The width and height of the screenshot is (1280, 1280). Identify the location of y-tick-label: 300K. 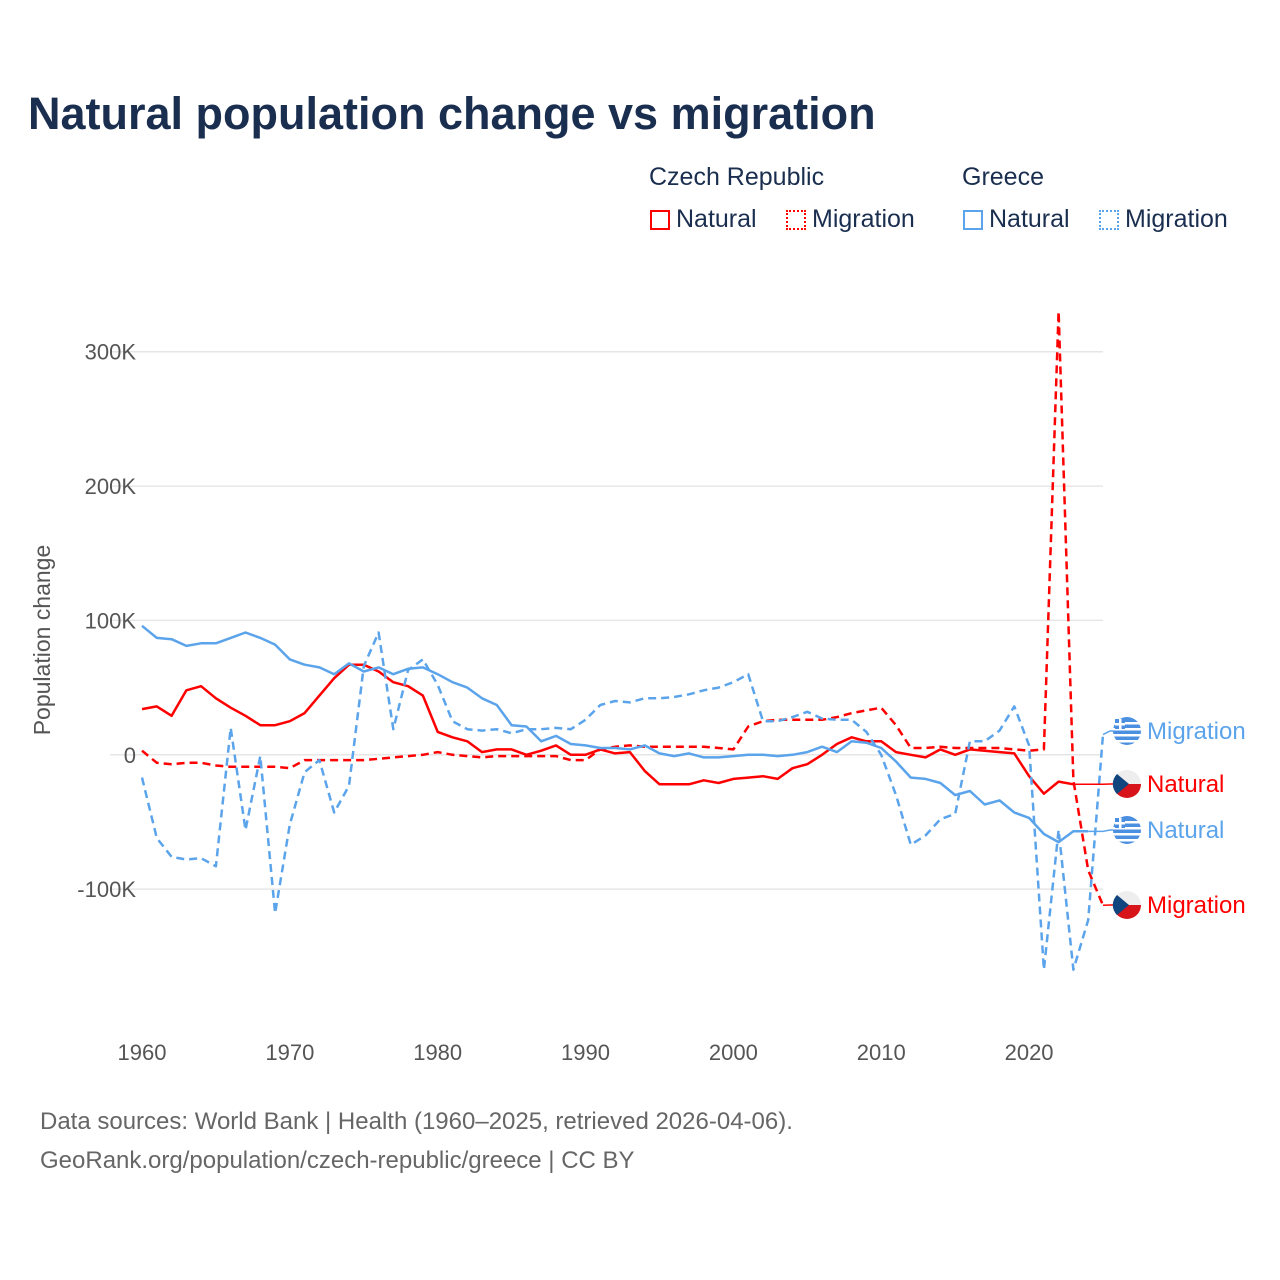
(111, 352).